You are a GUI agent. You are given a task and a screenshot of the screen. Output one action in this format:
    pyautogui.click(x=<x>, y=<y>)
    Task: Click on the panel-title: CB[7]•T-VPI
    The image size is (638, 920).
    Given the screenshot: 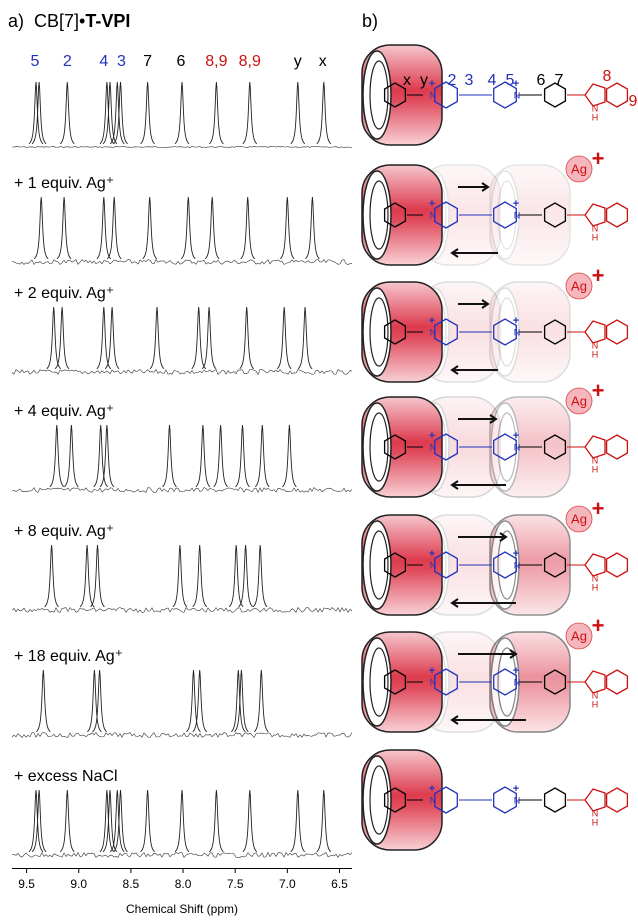 What is the action you would take?
    pyautogui.click(x=82, y=21)
    